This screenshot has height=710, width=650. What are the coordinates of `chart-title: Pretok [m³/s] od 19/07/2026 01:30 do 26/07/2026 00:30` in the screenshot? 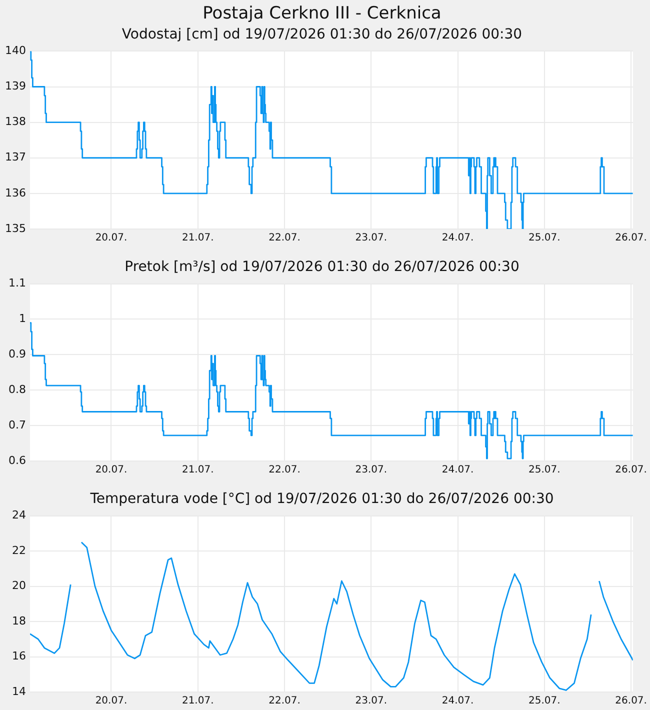 It's located at (322, 267).